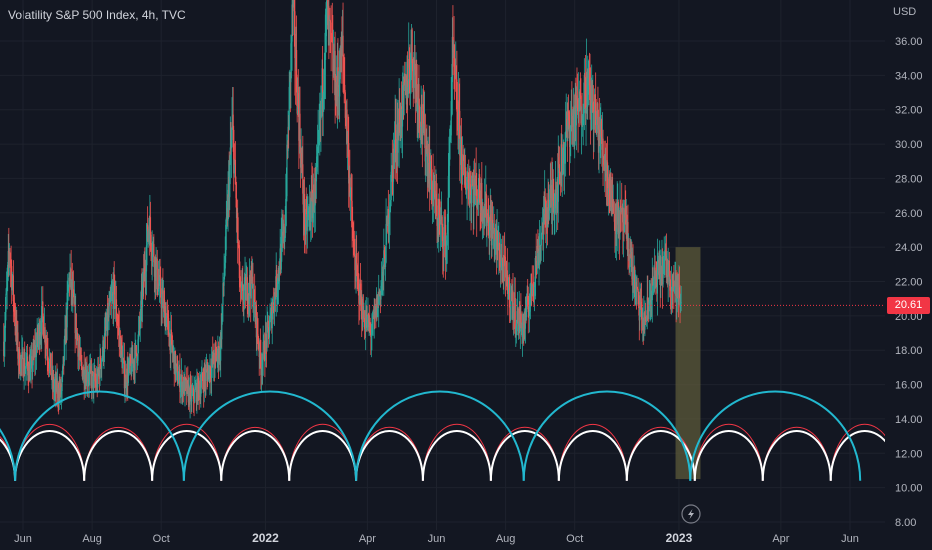  I want to click on x-tick-label: Jun, so click(437, 539).